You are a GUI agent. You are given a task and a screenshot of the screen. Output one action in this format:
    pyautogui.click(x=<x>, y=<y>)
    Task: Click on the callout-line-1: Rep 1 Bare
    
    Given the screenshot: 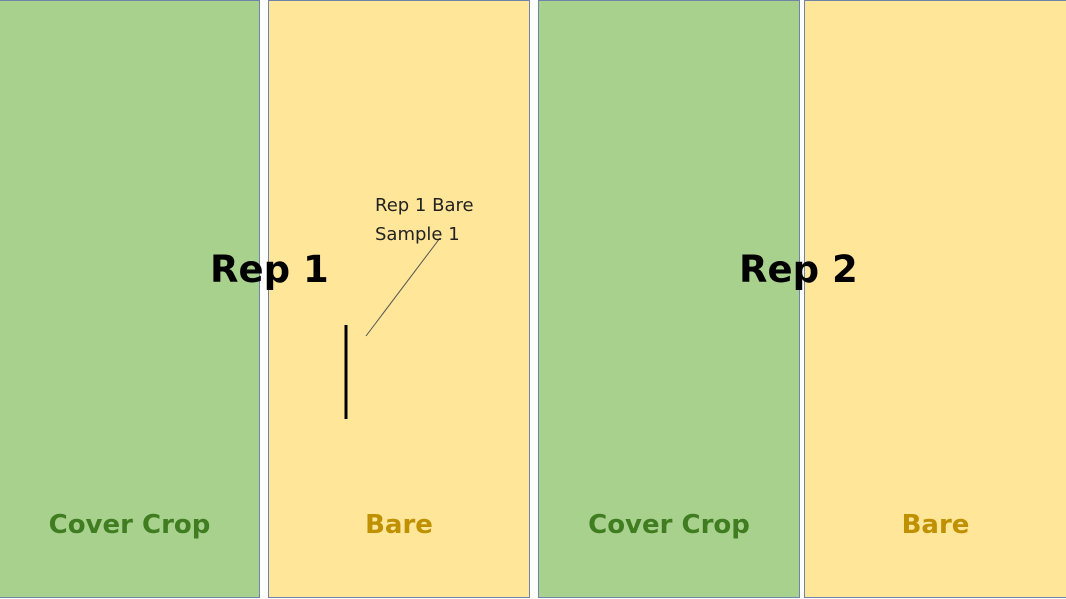 What is the action you would take?
    pyautogui.click(x=424, y=205)
    